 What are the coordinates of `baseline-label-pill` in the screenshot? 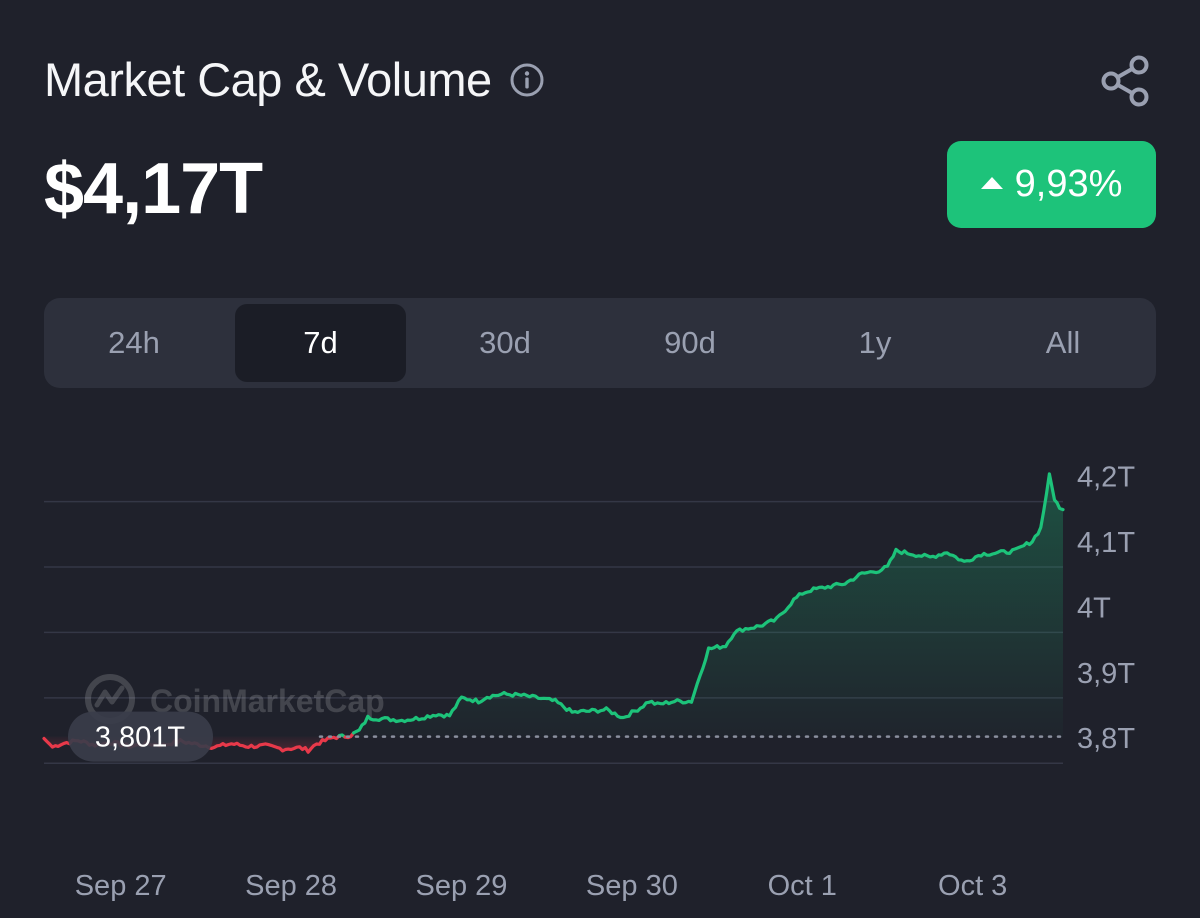 It's located at (140, 736).